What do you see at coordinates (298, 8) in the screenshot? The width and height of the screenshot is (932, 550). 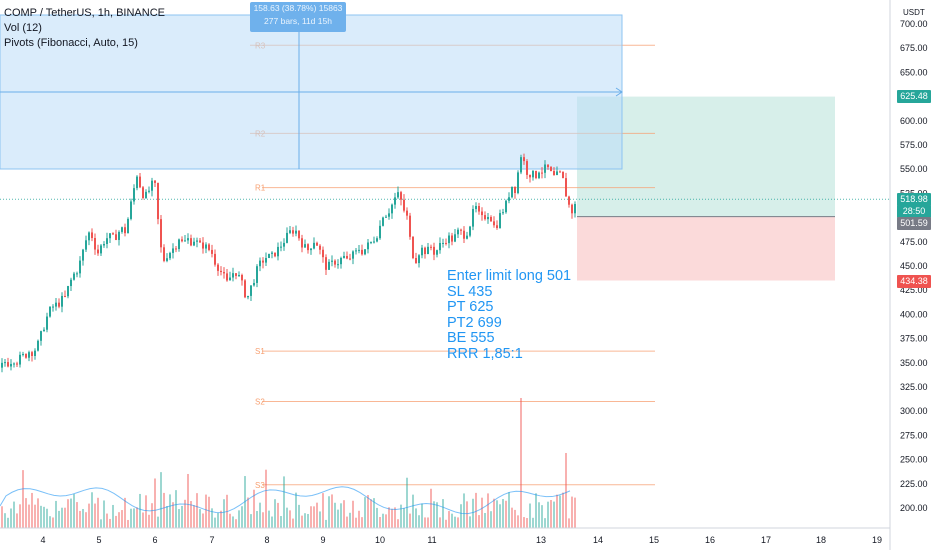 I see `measure-change-text: 158.63 (38.78%) 15863` at bounding box center [298, 8].